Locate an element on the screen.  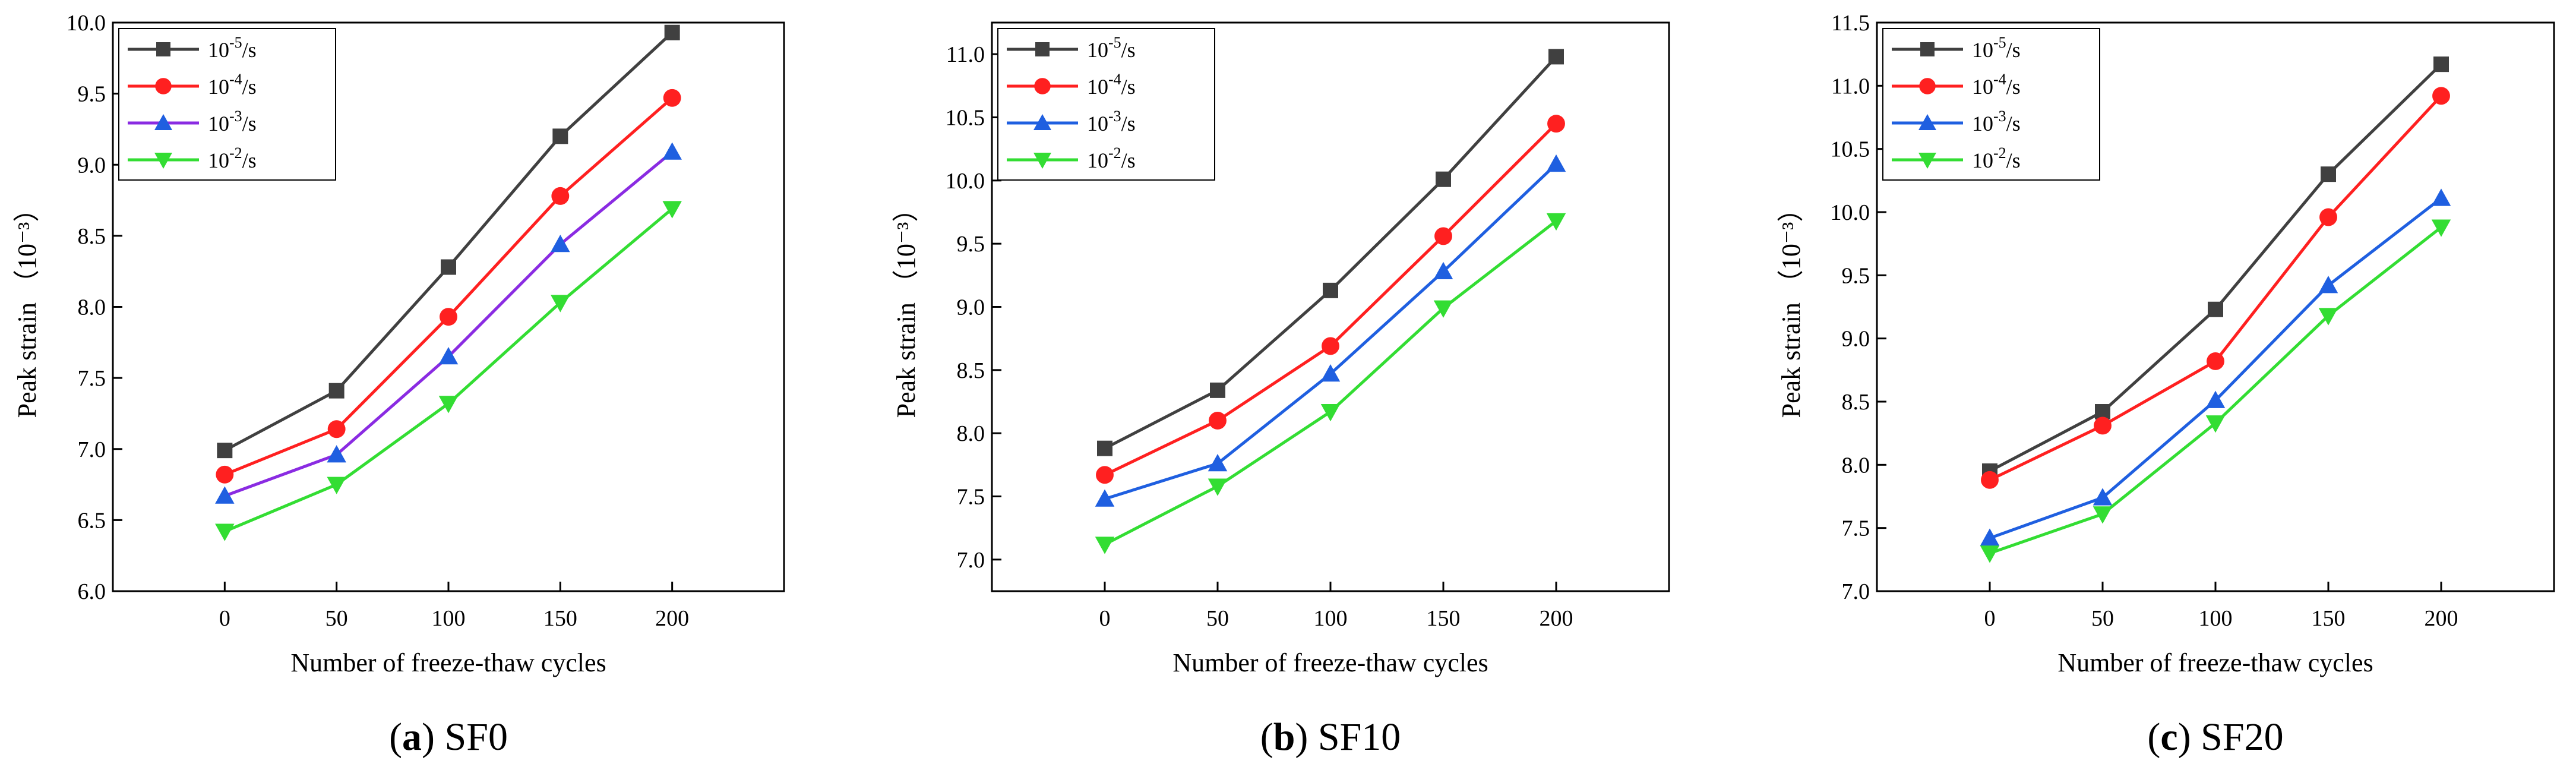
legend-box is located at coordinates (227, 104).